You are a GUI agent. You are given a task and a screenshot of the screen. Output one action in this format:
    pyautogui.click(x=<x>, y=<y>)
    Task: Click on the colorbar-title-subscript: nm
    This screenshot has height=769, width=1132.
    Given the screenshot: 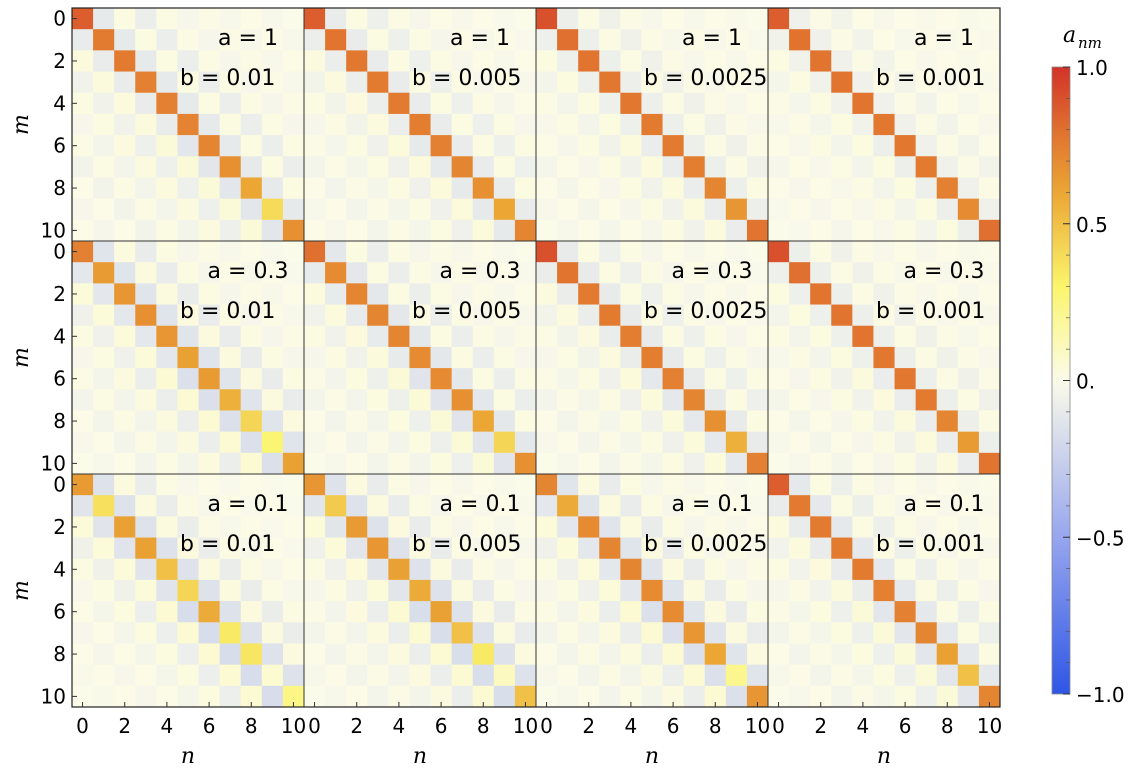 What is the action you would take?
    pyautogui.click(x=1090, y=43)
    